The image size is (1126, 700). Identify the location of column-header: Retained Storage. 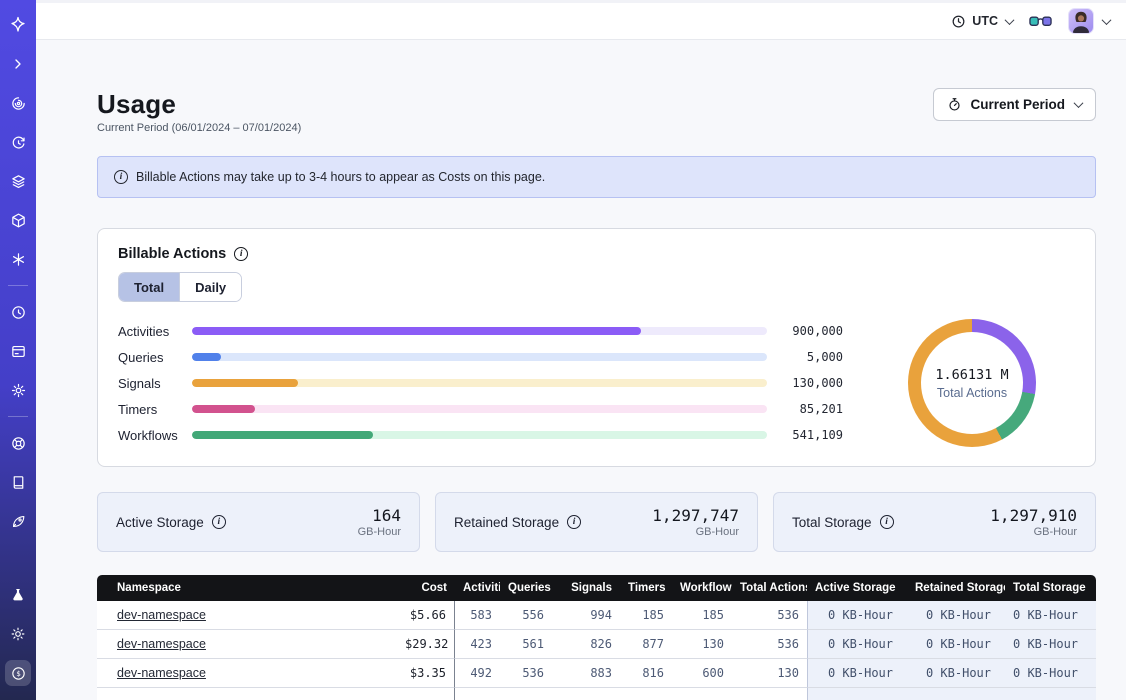
(956, 588).